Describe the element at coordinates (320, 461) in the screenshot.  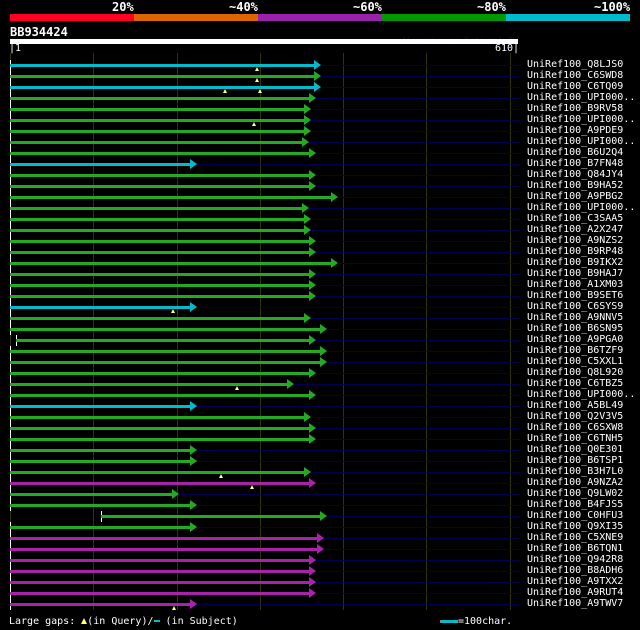
I see `hit-row: UniRef100_B6TSP1` at that location.